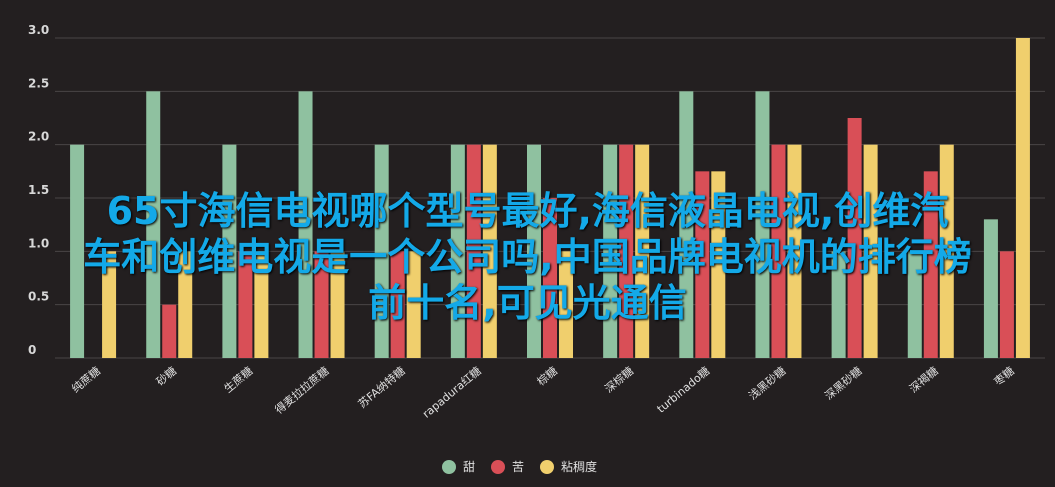 Image resolution: width=1055 pixels, height=487 pixels. I want to click on y-tick-label: 1.5, so click(38, 190).